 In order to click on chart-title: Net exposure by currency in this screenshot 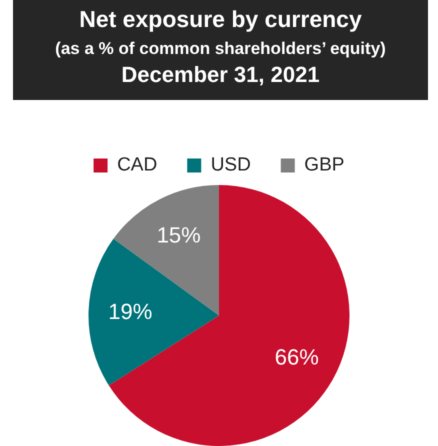, I will do `click(220, 19)`.